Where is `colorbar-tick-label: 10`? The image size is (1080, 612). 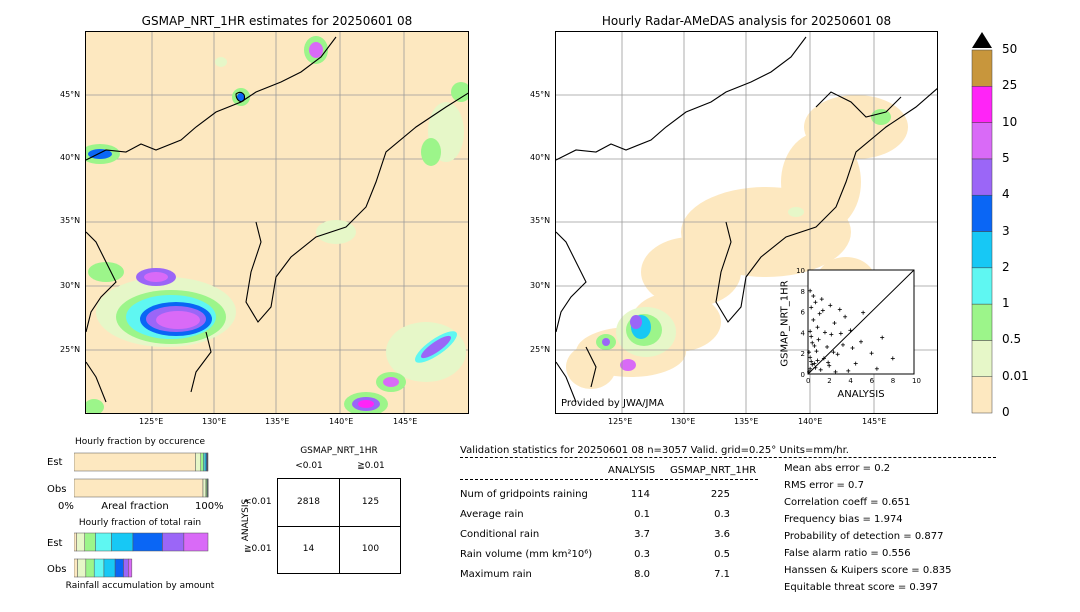
colorbar-tick-label: 10 is located at coordinates (1010, 121).